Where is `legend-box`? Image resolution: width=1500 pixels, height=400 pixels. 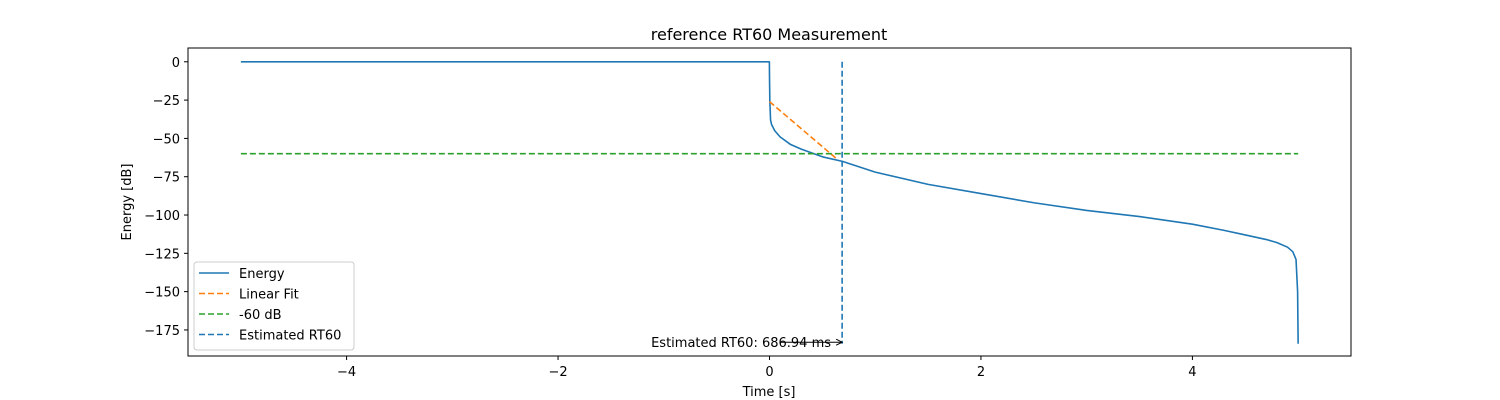 legend-box is located at coordinates (274, 306).